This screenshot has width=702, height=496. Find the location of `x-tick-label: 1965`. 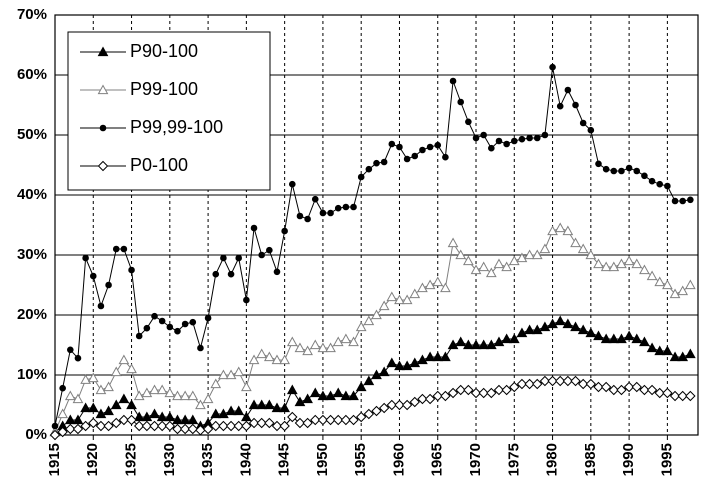

x-tick-label: 1965 is located at coordinates (437, 459).